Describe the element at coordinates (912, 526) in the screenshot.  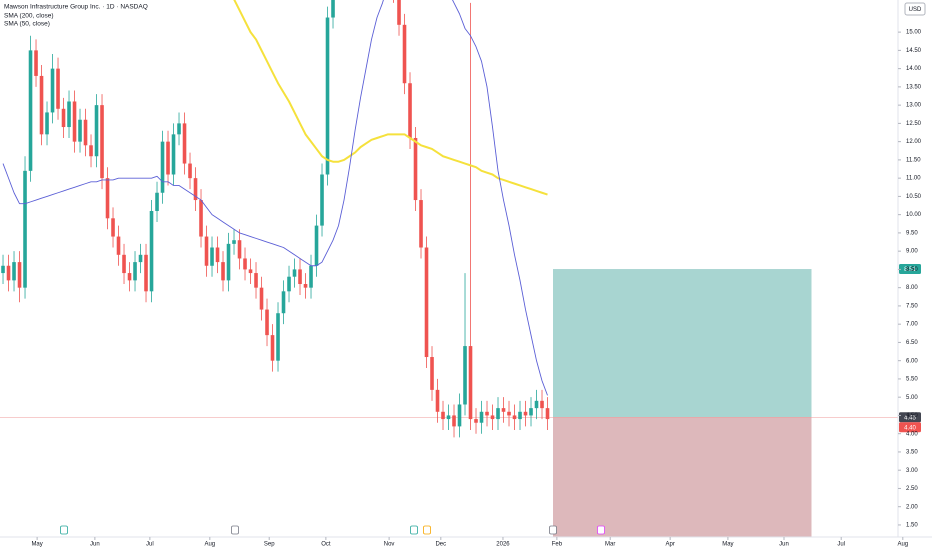
I see `y-tick-label: 1.50` at that location.